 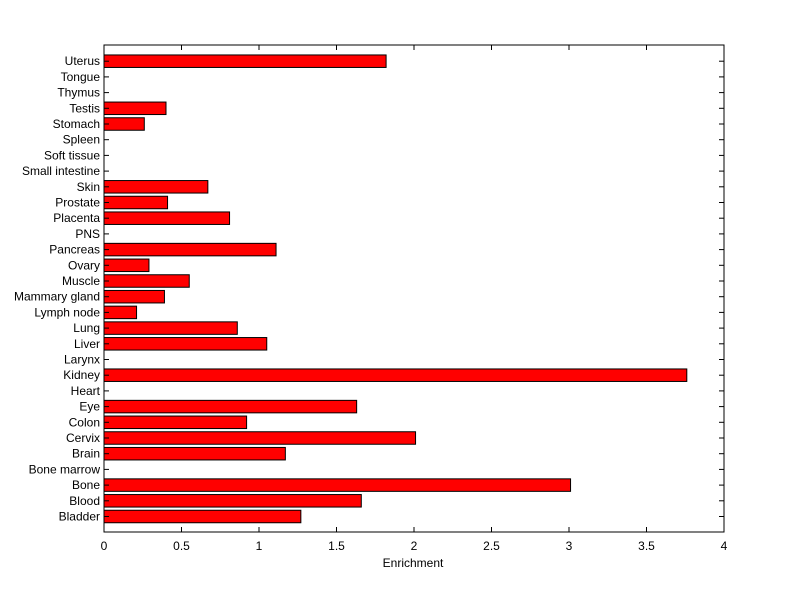 I want to click on y-tick-label-testis: Testis, so click(x=84, y=108).